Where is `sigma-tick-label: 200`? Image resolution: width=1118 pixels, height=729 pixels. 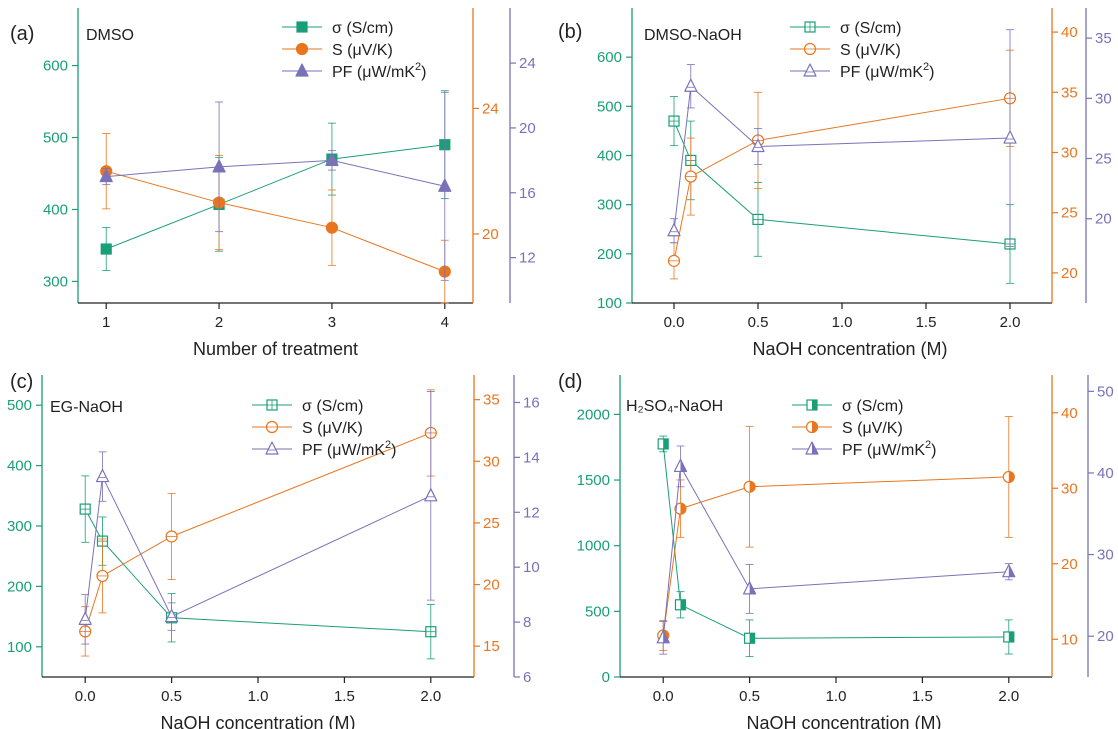 sigma-tick-label: 200 is located at coordinates (609, 254).